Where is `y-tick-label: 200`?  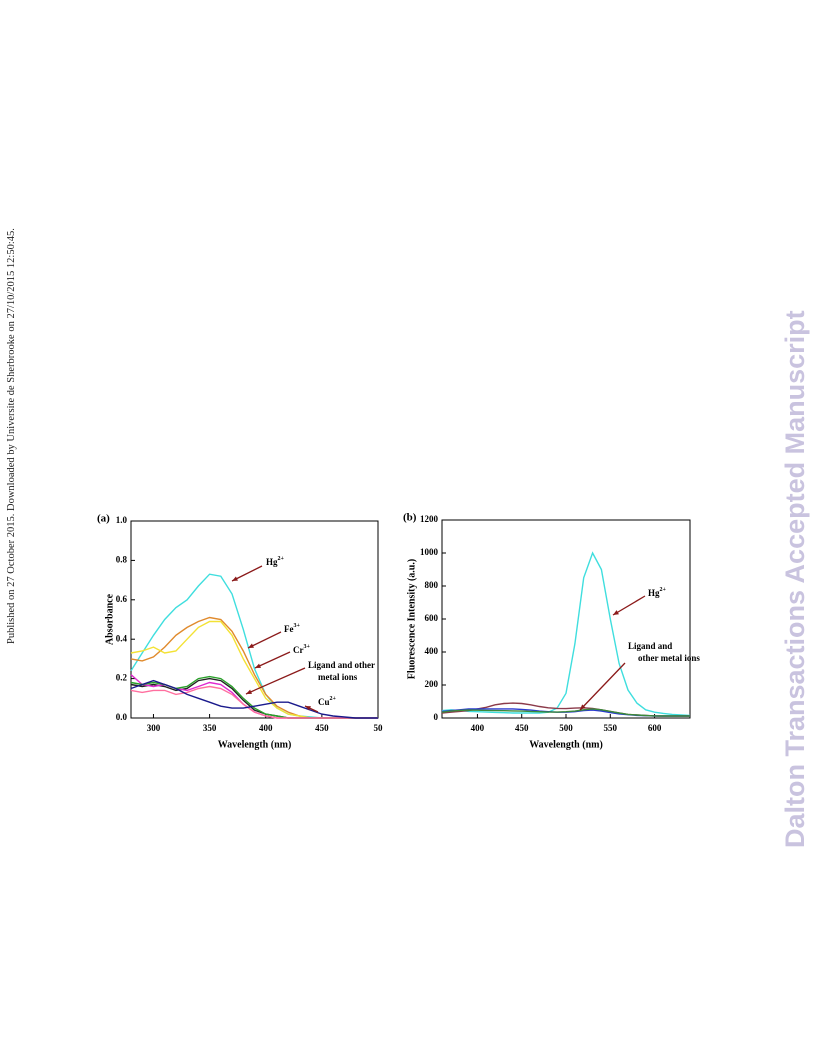 y-tick-label: 200 is located at coordinates (432, 684).